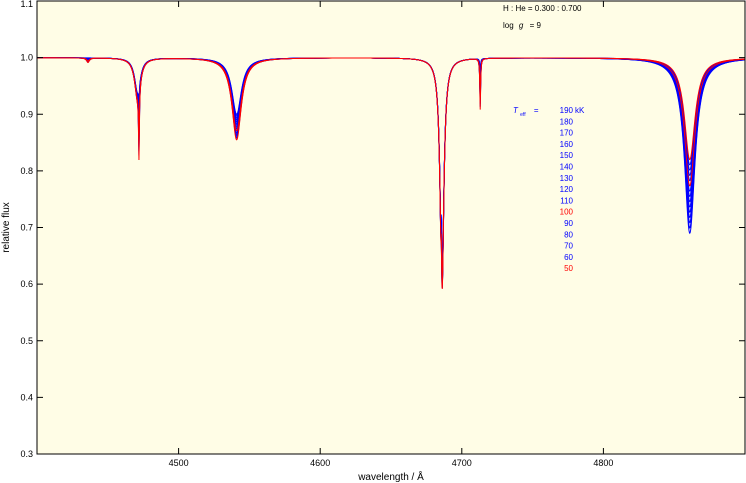 The image size is (746, 483). Describe the element at coordinates (567, 212) in the screenshot. I see `legend-entry-9: 100` at that location.